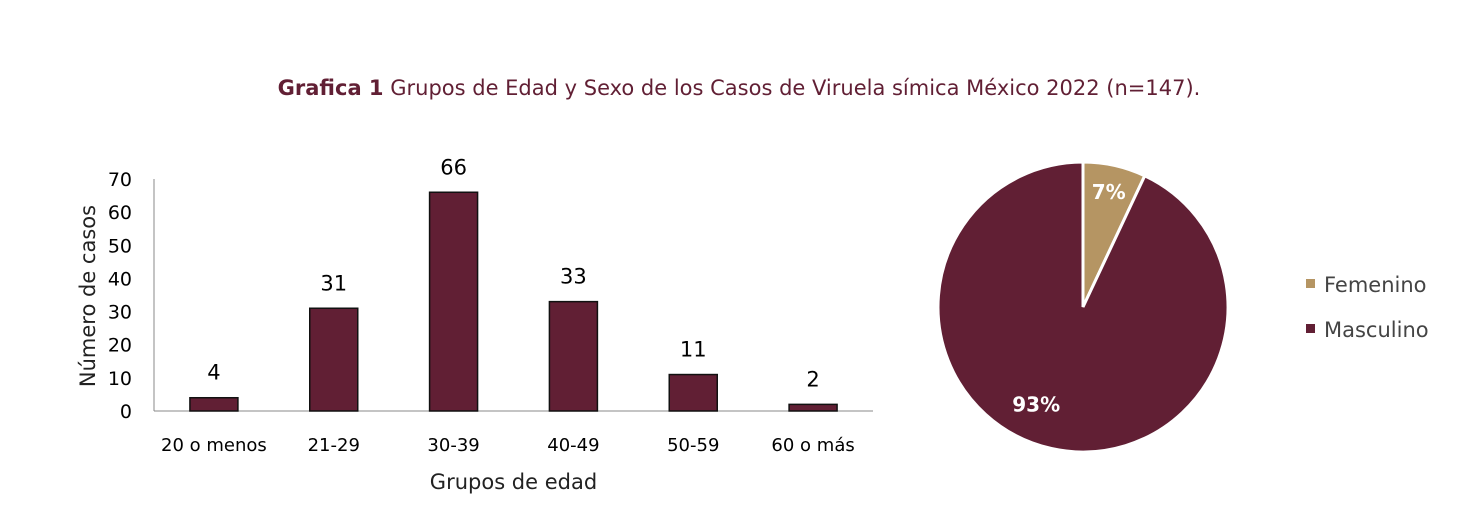 The height and width of the screenshot is (518, 1478). Describe the element at coordinates (453, 445) in the screenshot. I see `x-category-label: 30-39` at that location.